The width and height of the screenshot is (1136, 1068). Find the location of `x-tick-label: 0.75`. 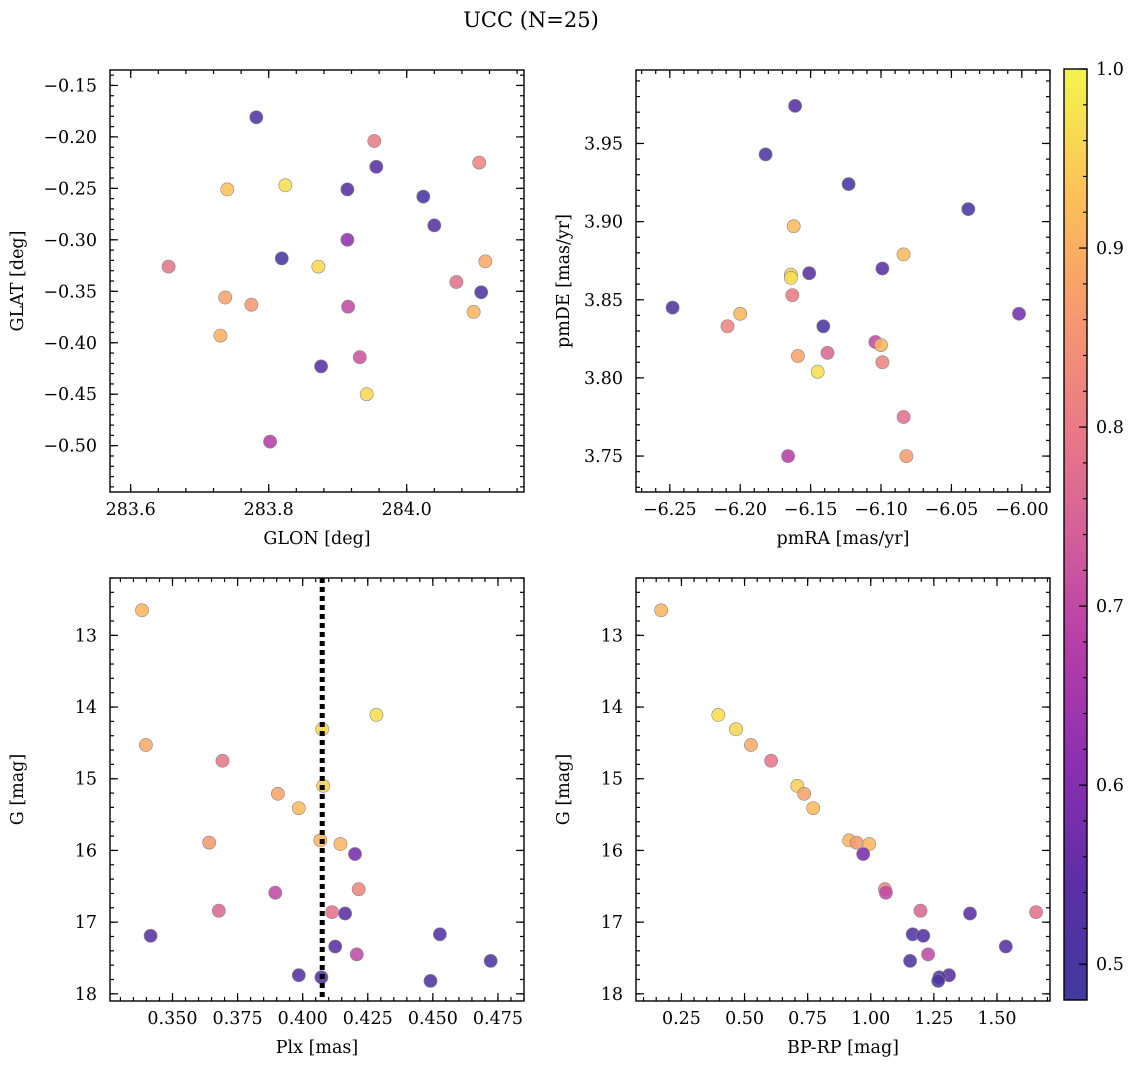

x-tick-label: 0.75 is located at coordinates (807, 1019).